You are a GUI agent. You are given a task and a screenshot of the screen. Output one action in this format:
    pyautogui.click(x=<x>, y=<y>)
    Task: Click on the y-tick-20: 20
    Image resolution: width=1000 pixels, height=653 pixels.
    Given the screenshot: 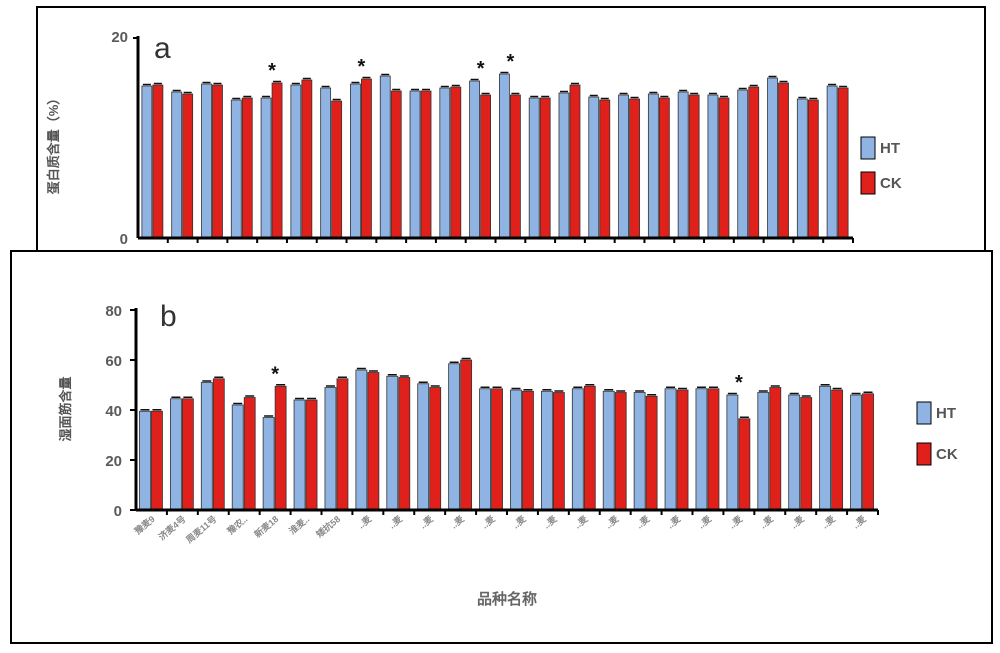 What is the action you would take?
    pyautogui.click(x=119, y=37)
    